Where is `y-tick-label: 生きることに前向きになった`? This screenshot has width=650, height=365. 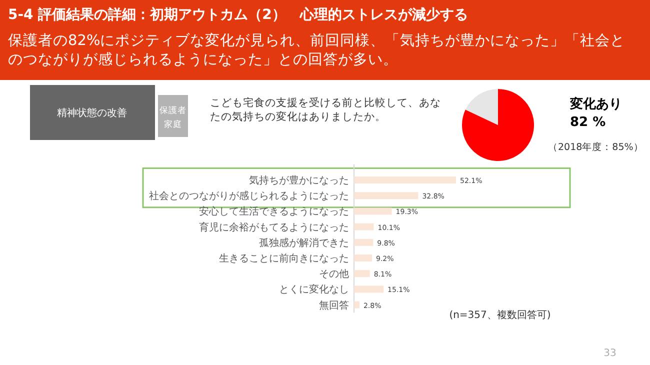 y-tick-label: 生きることに前向きになった is located at coordinates (284, 258).